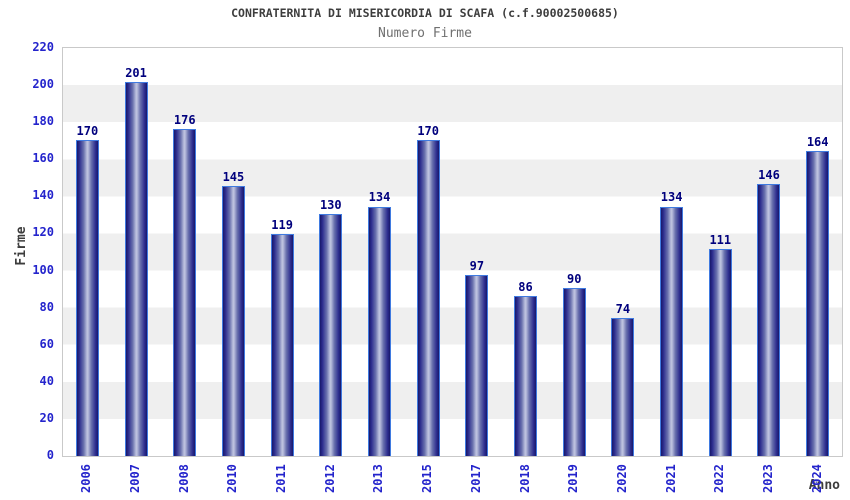  I want to click on y-tick-label: 20, so click(46, 417).